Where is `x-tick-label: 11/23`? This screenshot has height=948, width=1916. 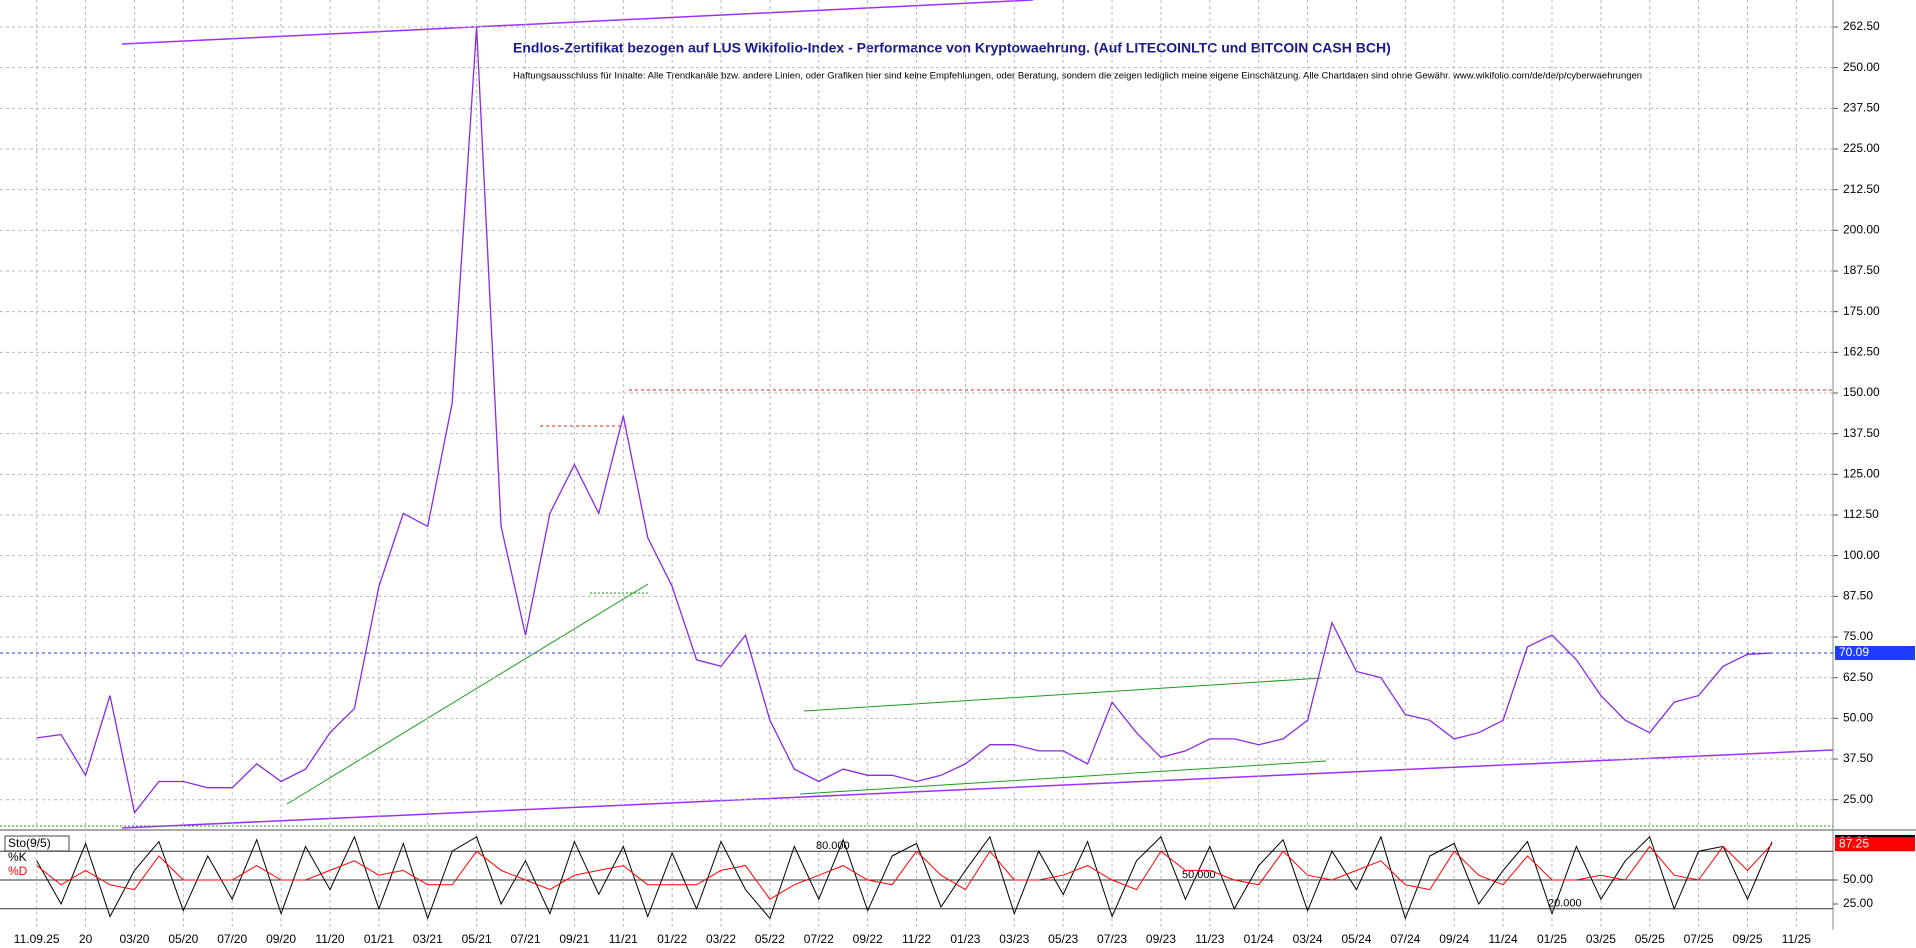
x-tick-label: 11/23 is located at coordinates (1209, 939).